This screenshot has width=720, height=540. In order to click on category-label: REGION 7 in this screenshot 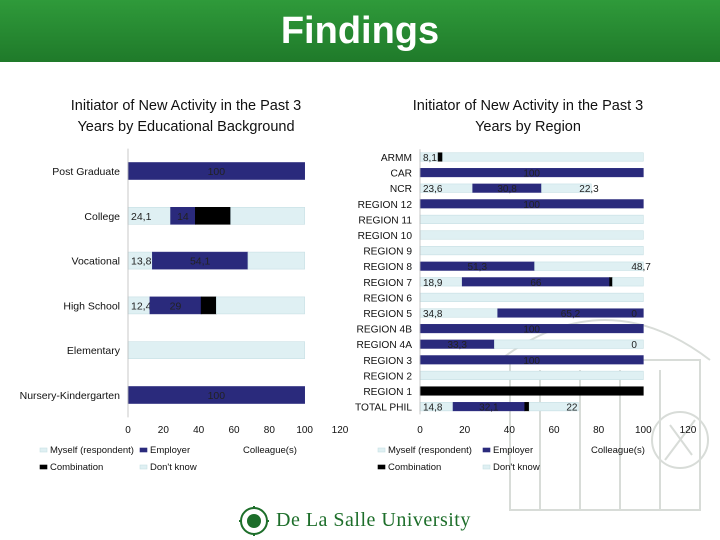, I will do `click(387, 283)`.